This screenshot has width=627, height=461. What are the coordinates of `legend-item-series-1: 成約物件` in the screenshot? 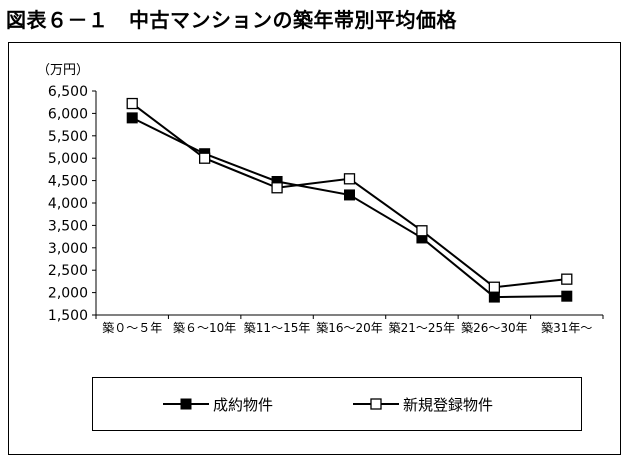 It's located at (218, 404).